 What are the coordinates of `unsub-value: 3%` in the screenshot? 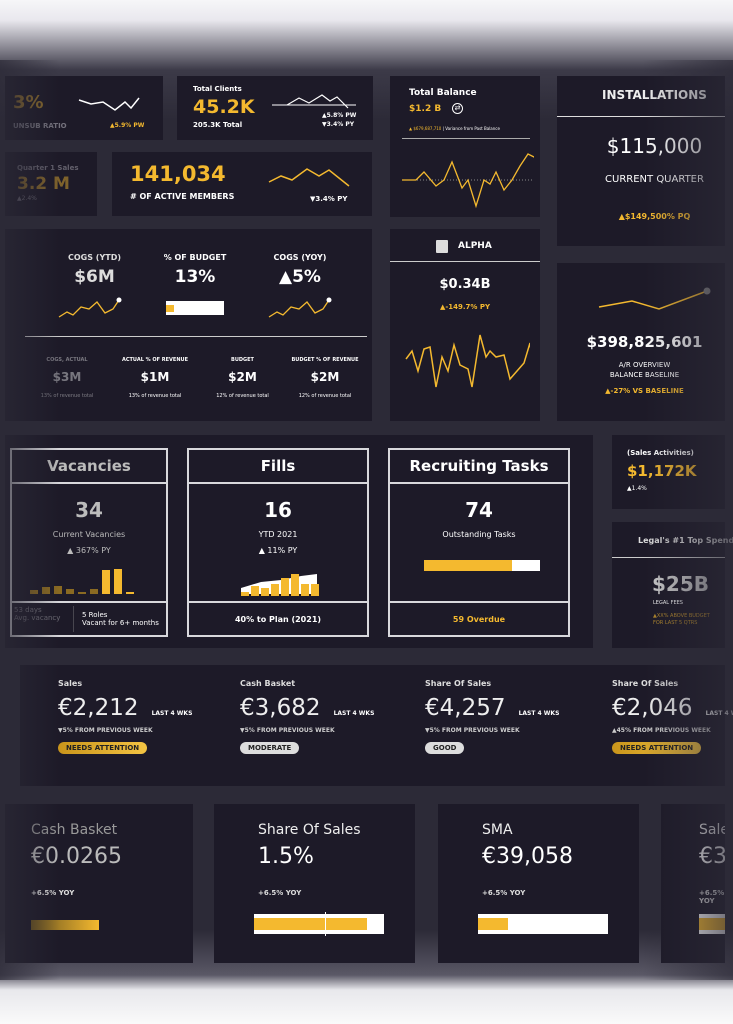 It's located at (28, 102).